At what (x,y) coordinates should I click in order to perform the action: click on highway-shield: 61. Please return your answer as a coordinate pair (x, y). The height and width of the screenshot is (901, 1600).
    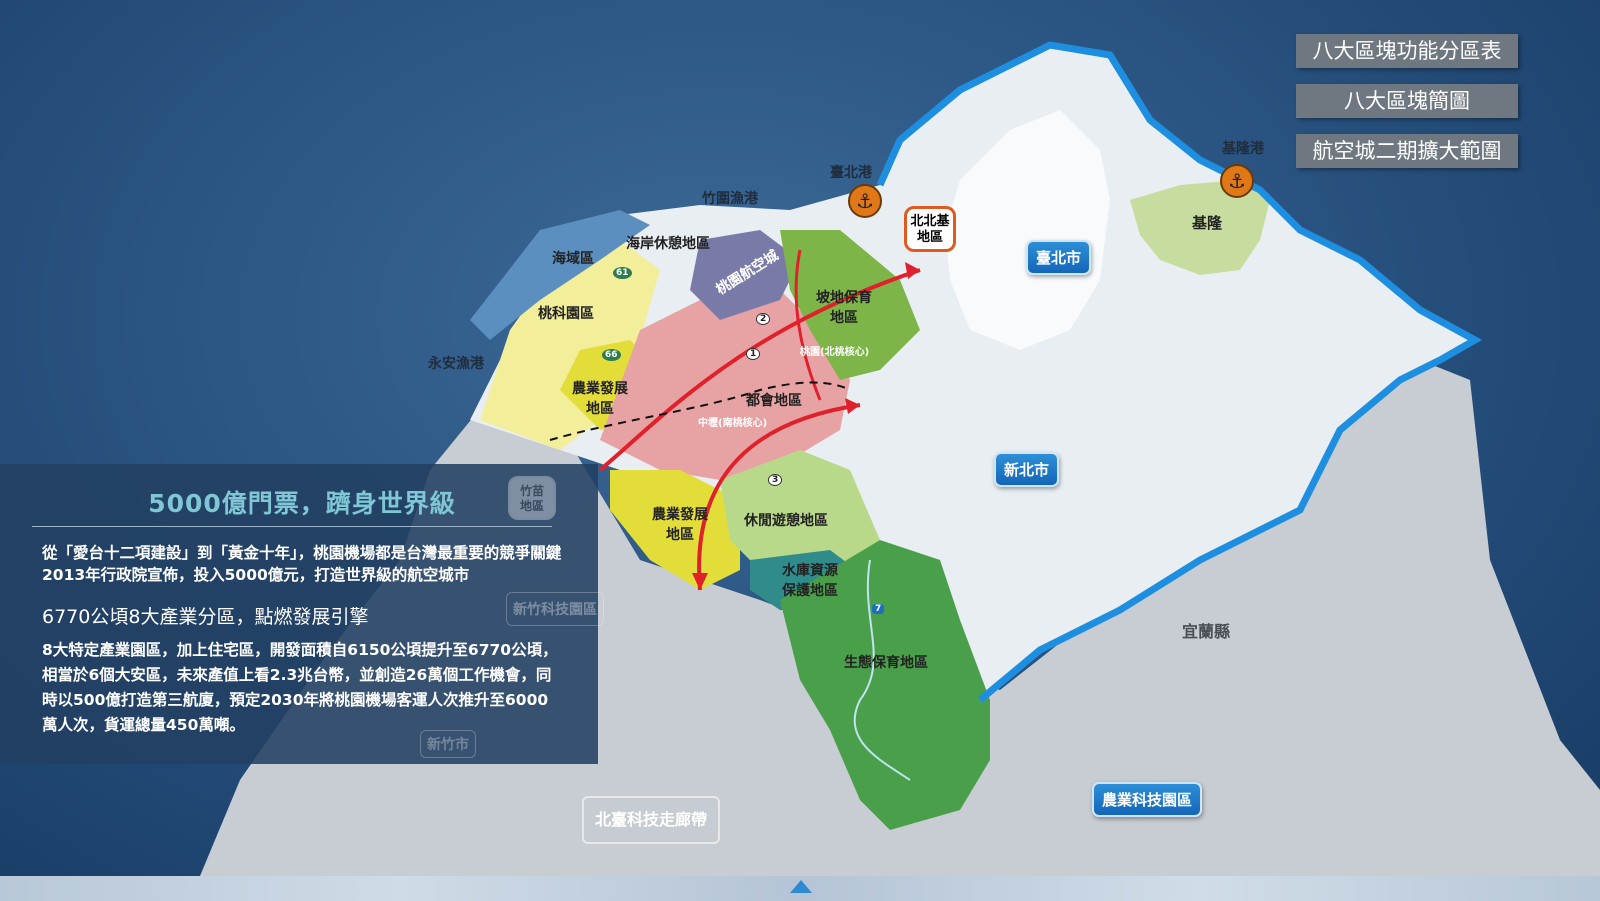
    Looking at the image, I should click on (622, 273).